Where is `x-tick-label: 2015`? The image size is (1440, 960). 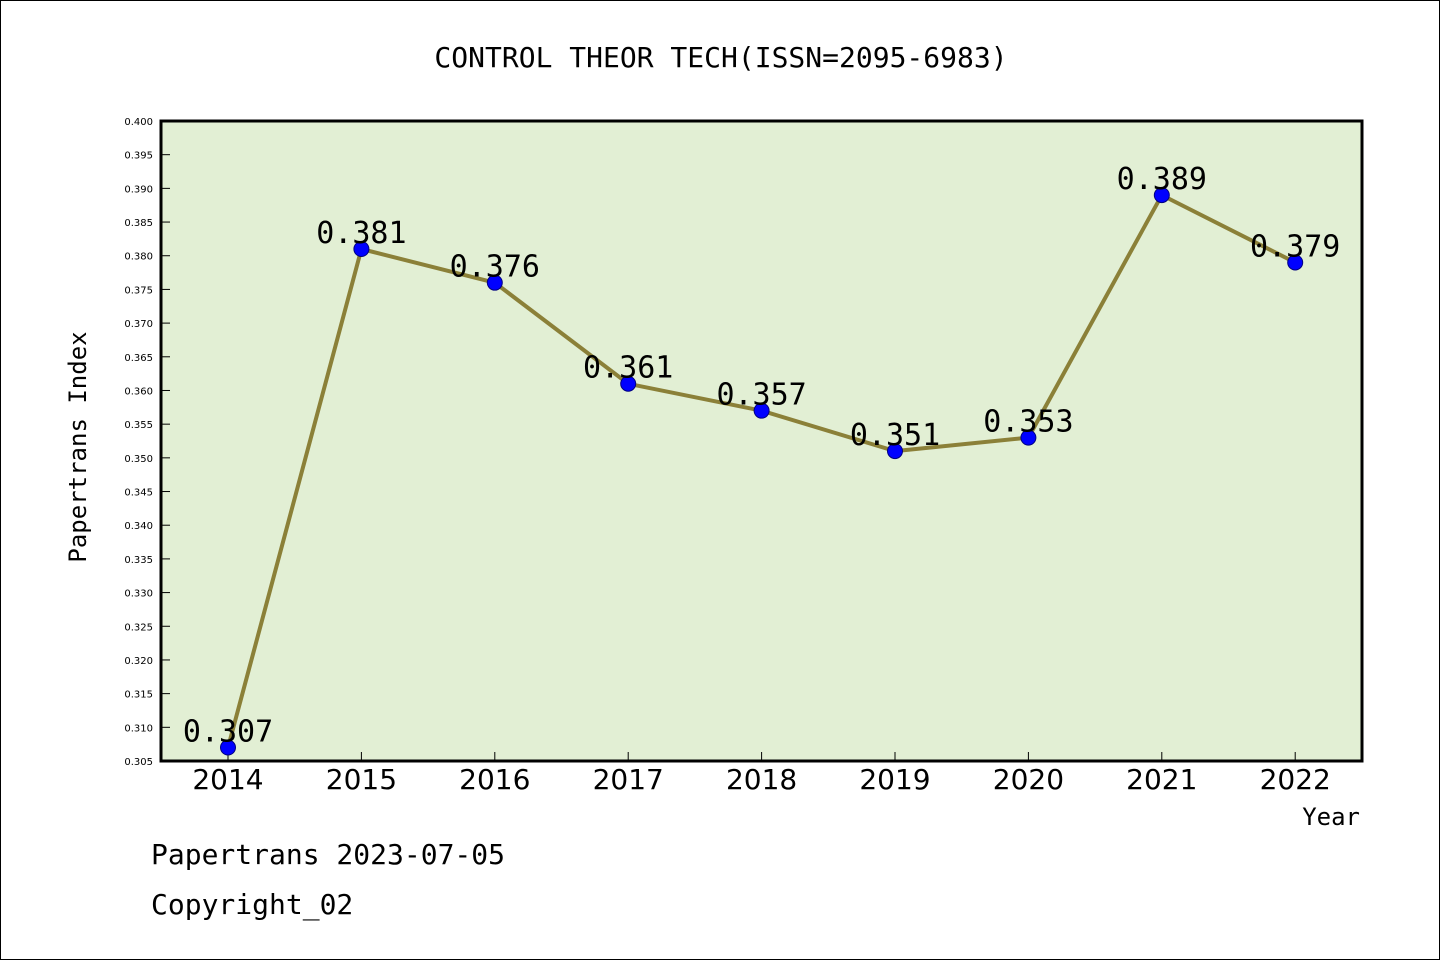
x-tick-label: 2015 is located at coordinates (361, 779).